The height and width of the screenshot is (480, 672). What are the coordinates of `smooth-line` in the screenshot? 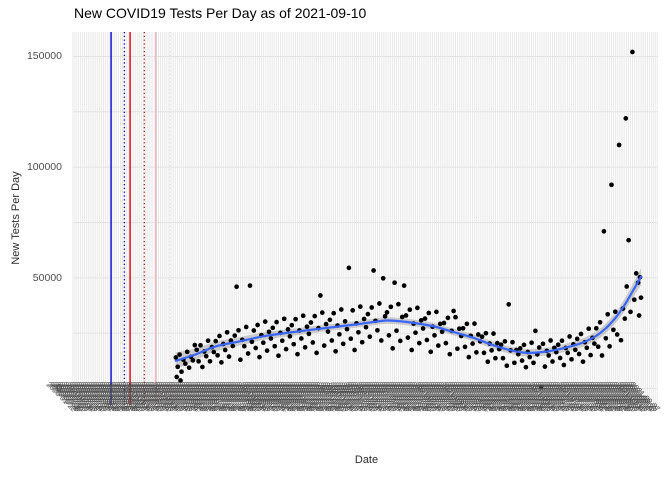 It's located at (408, 318).